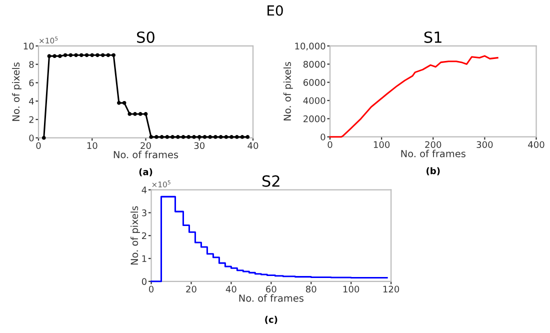 This screenshot has height=333, width=550. I want to click on y-tick-label: 3, so click(144, 212).